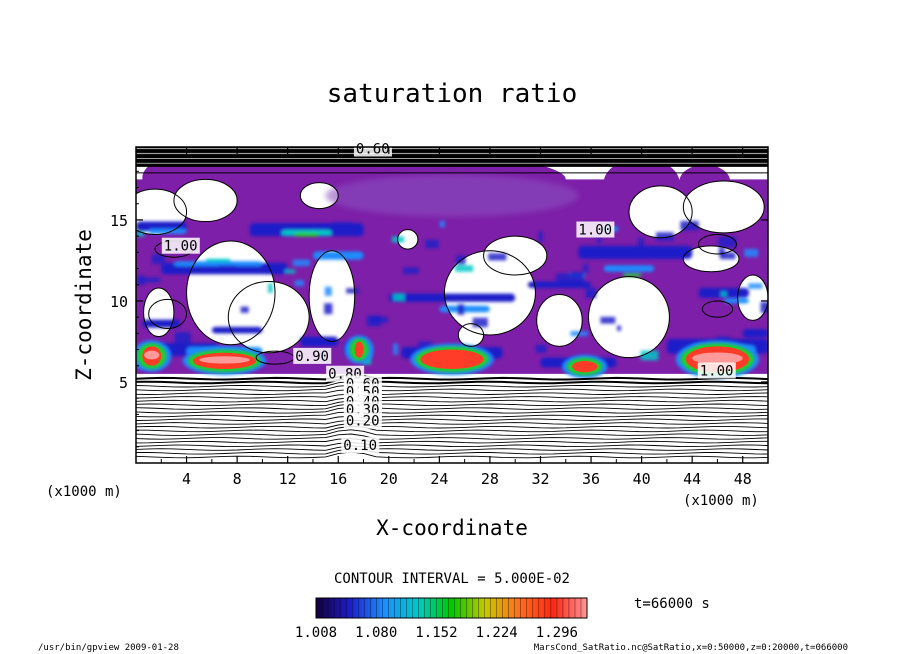 Image resolution: width=904 pixels, height=654 pixels. I want to click on colorbar-labels: 1.008 1.080 1.152 1.224 1.296, so click(436, 633).